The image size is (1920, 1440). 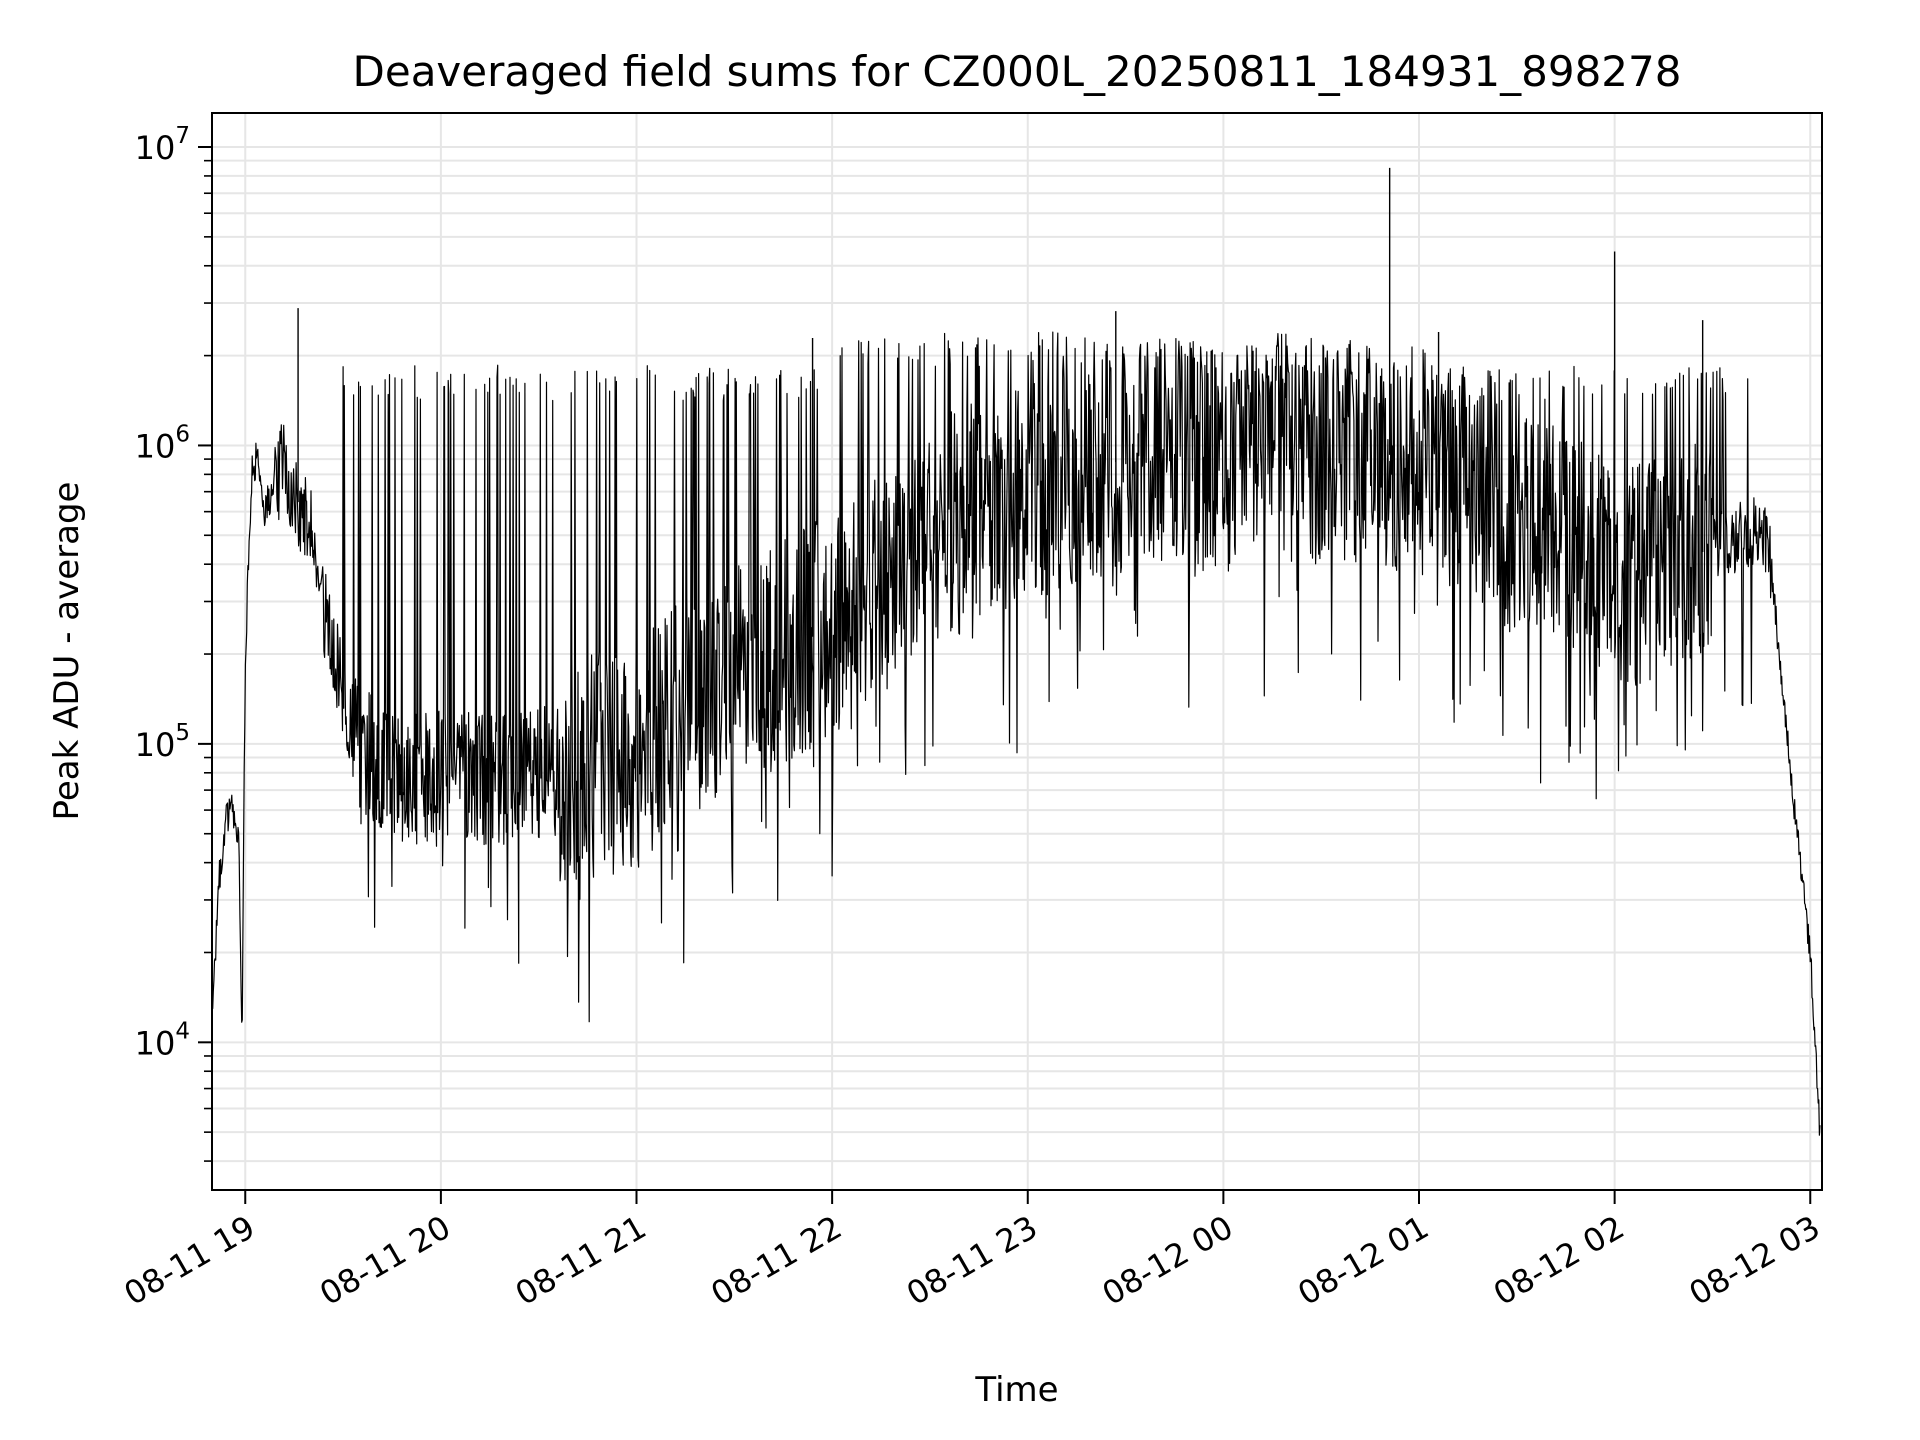 I want to click on y-tick-label: 10⁵, so click(x=162, y=742).